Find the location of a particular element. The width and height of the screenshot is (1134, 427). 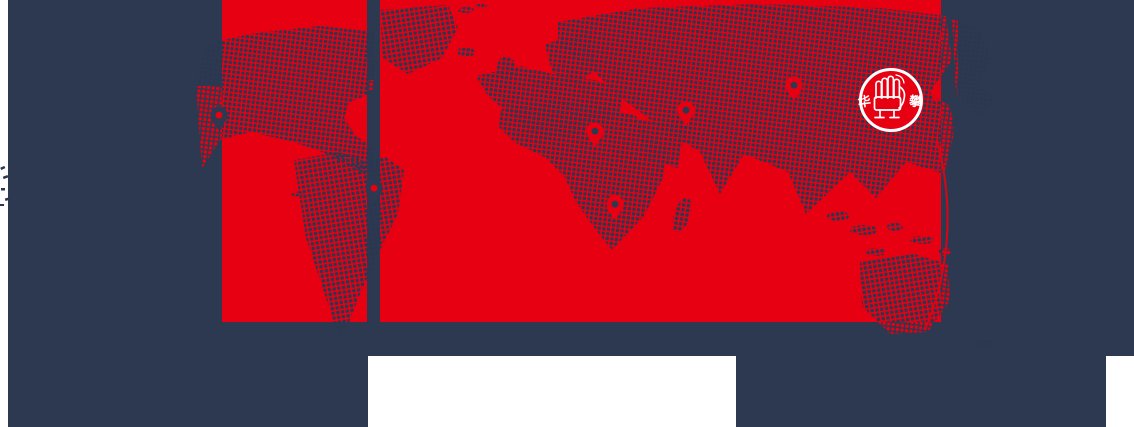

emblem-char-right: 攀 is located at coordinates (915, 102).